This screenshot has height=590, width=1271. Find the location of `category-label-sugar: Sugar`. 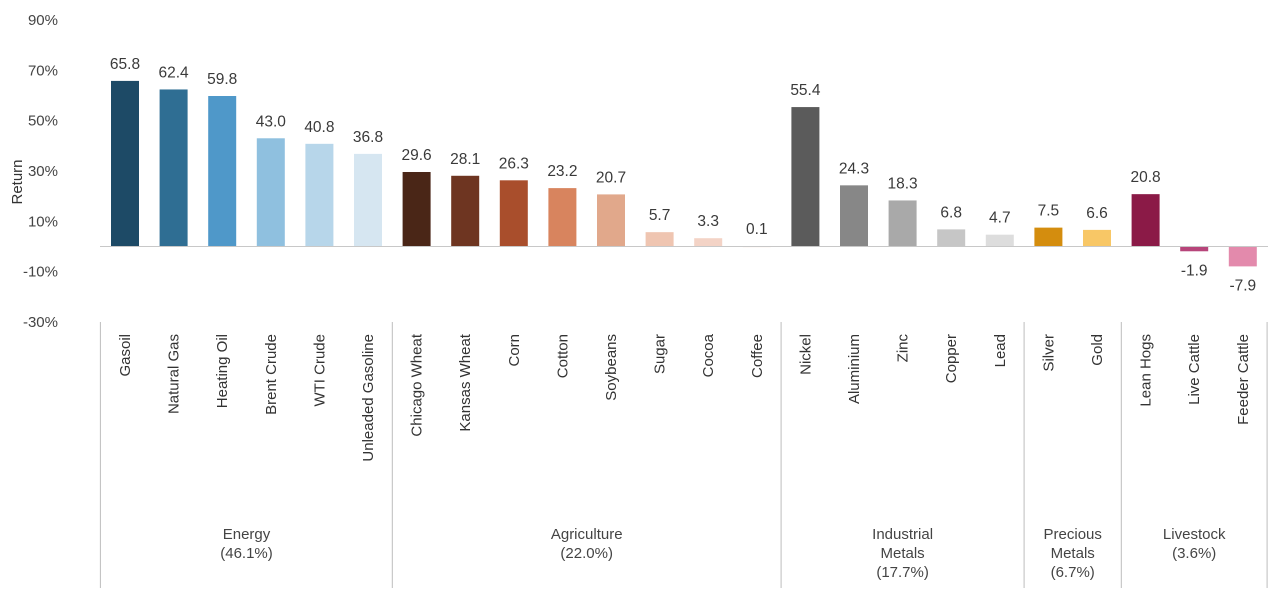

category-label-sugar: Sugar is located at coordinates (660, 354).